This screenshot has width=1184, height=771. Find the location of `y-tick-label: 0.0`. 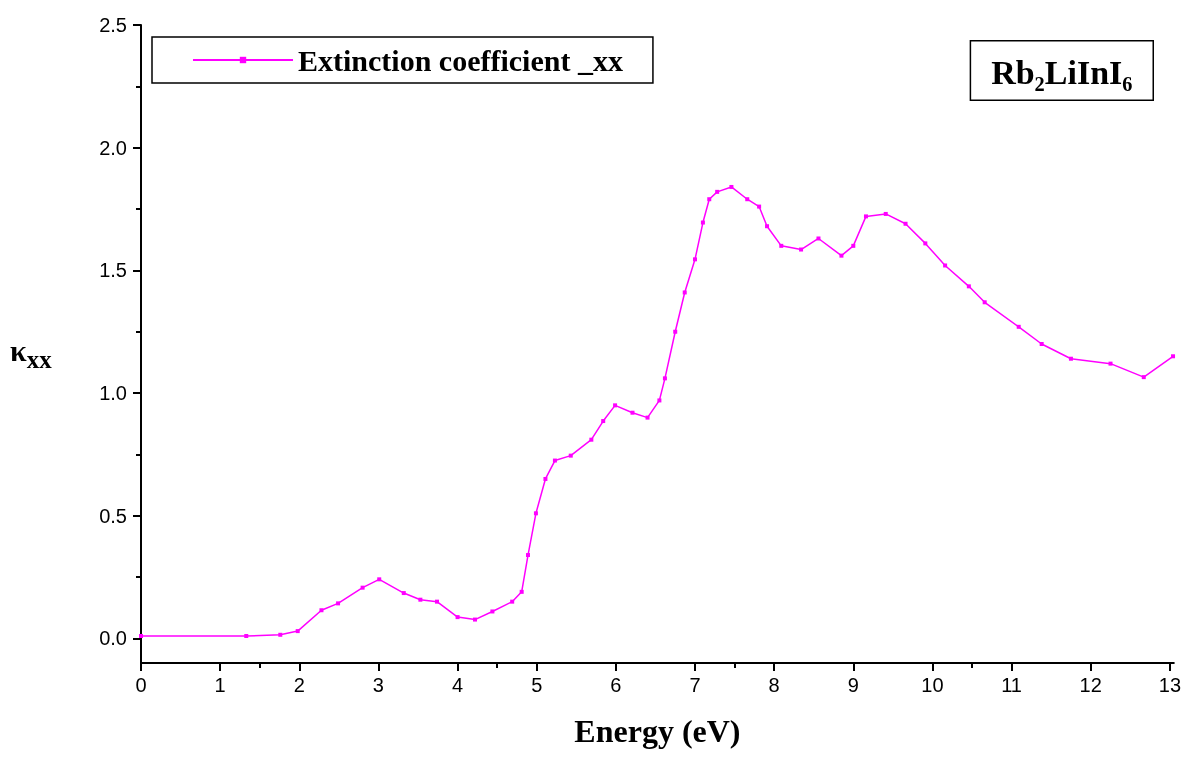

y-tick-label: 0.0 is located at coordinates (113, 638).